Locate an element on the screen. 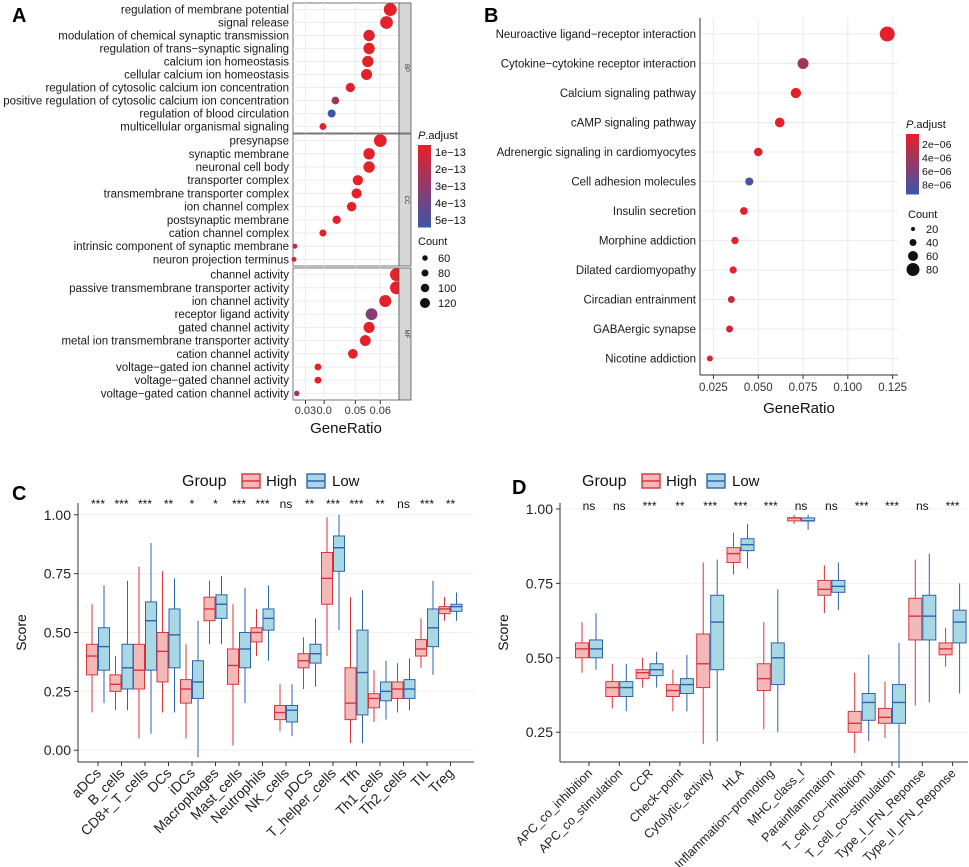  term-label: transporter complex is located at coordinates (238, 181).